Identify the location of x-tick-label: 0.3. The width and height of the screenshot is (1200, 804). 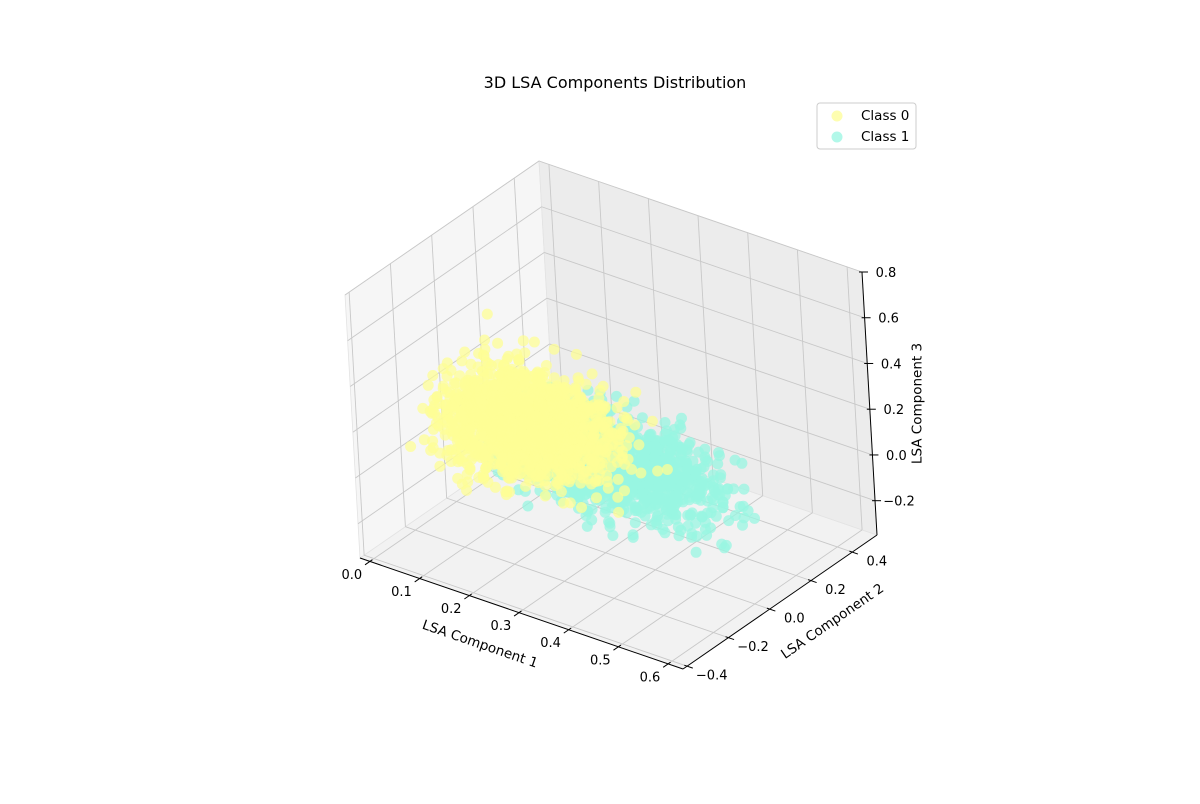
(501, 626).